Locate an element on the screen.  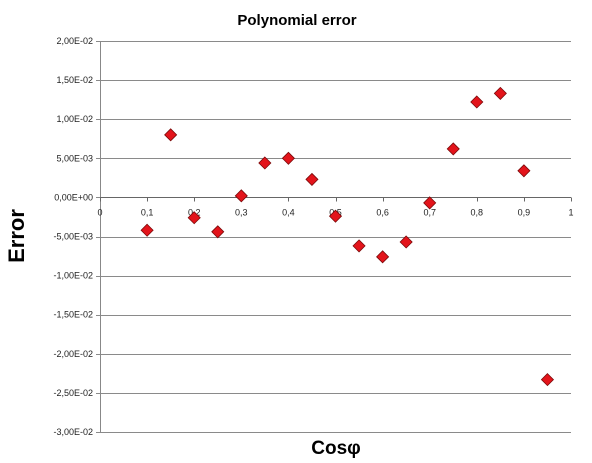
y-tick-label: 2,00E-02 is located at coordinates (74, 41).